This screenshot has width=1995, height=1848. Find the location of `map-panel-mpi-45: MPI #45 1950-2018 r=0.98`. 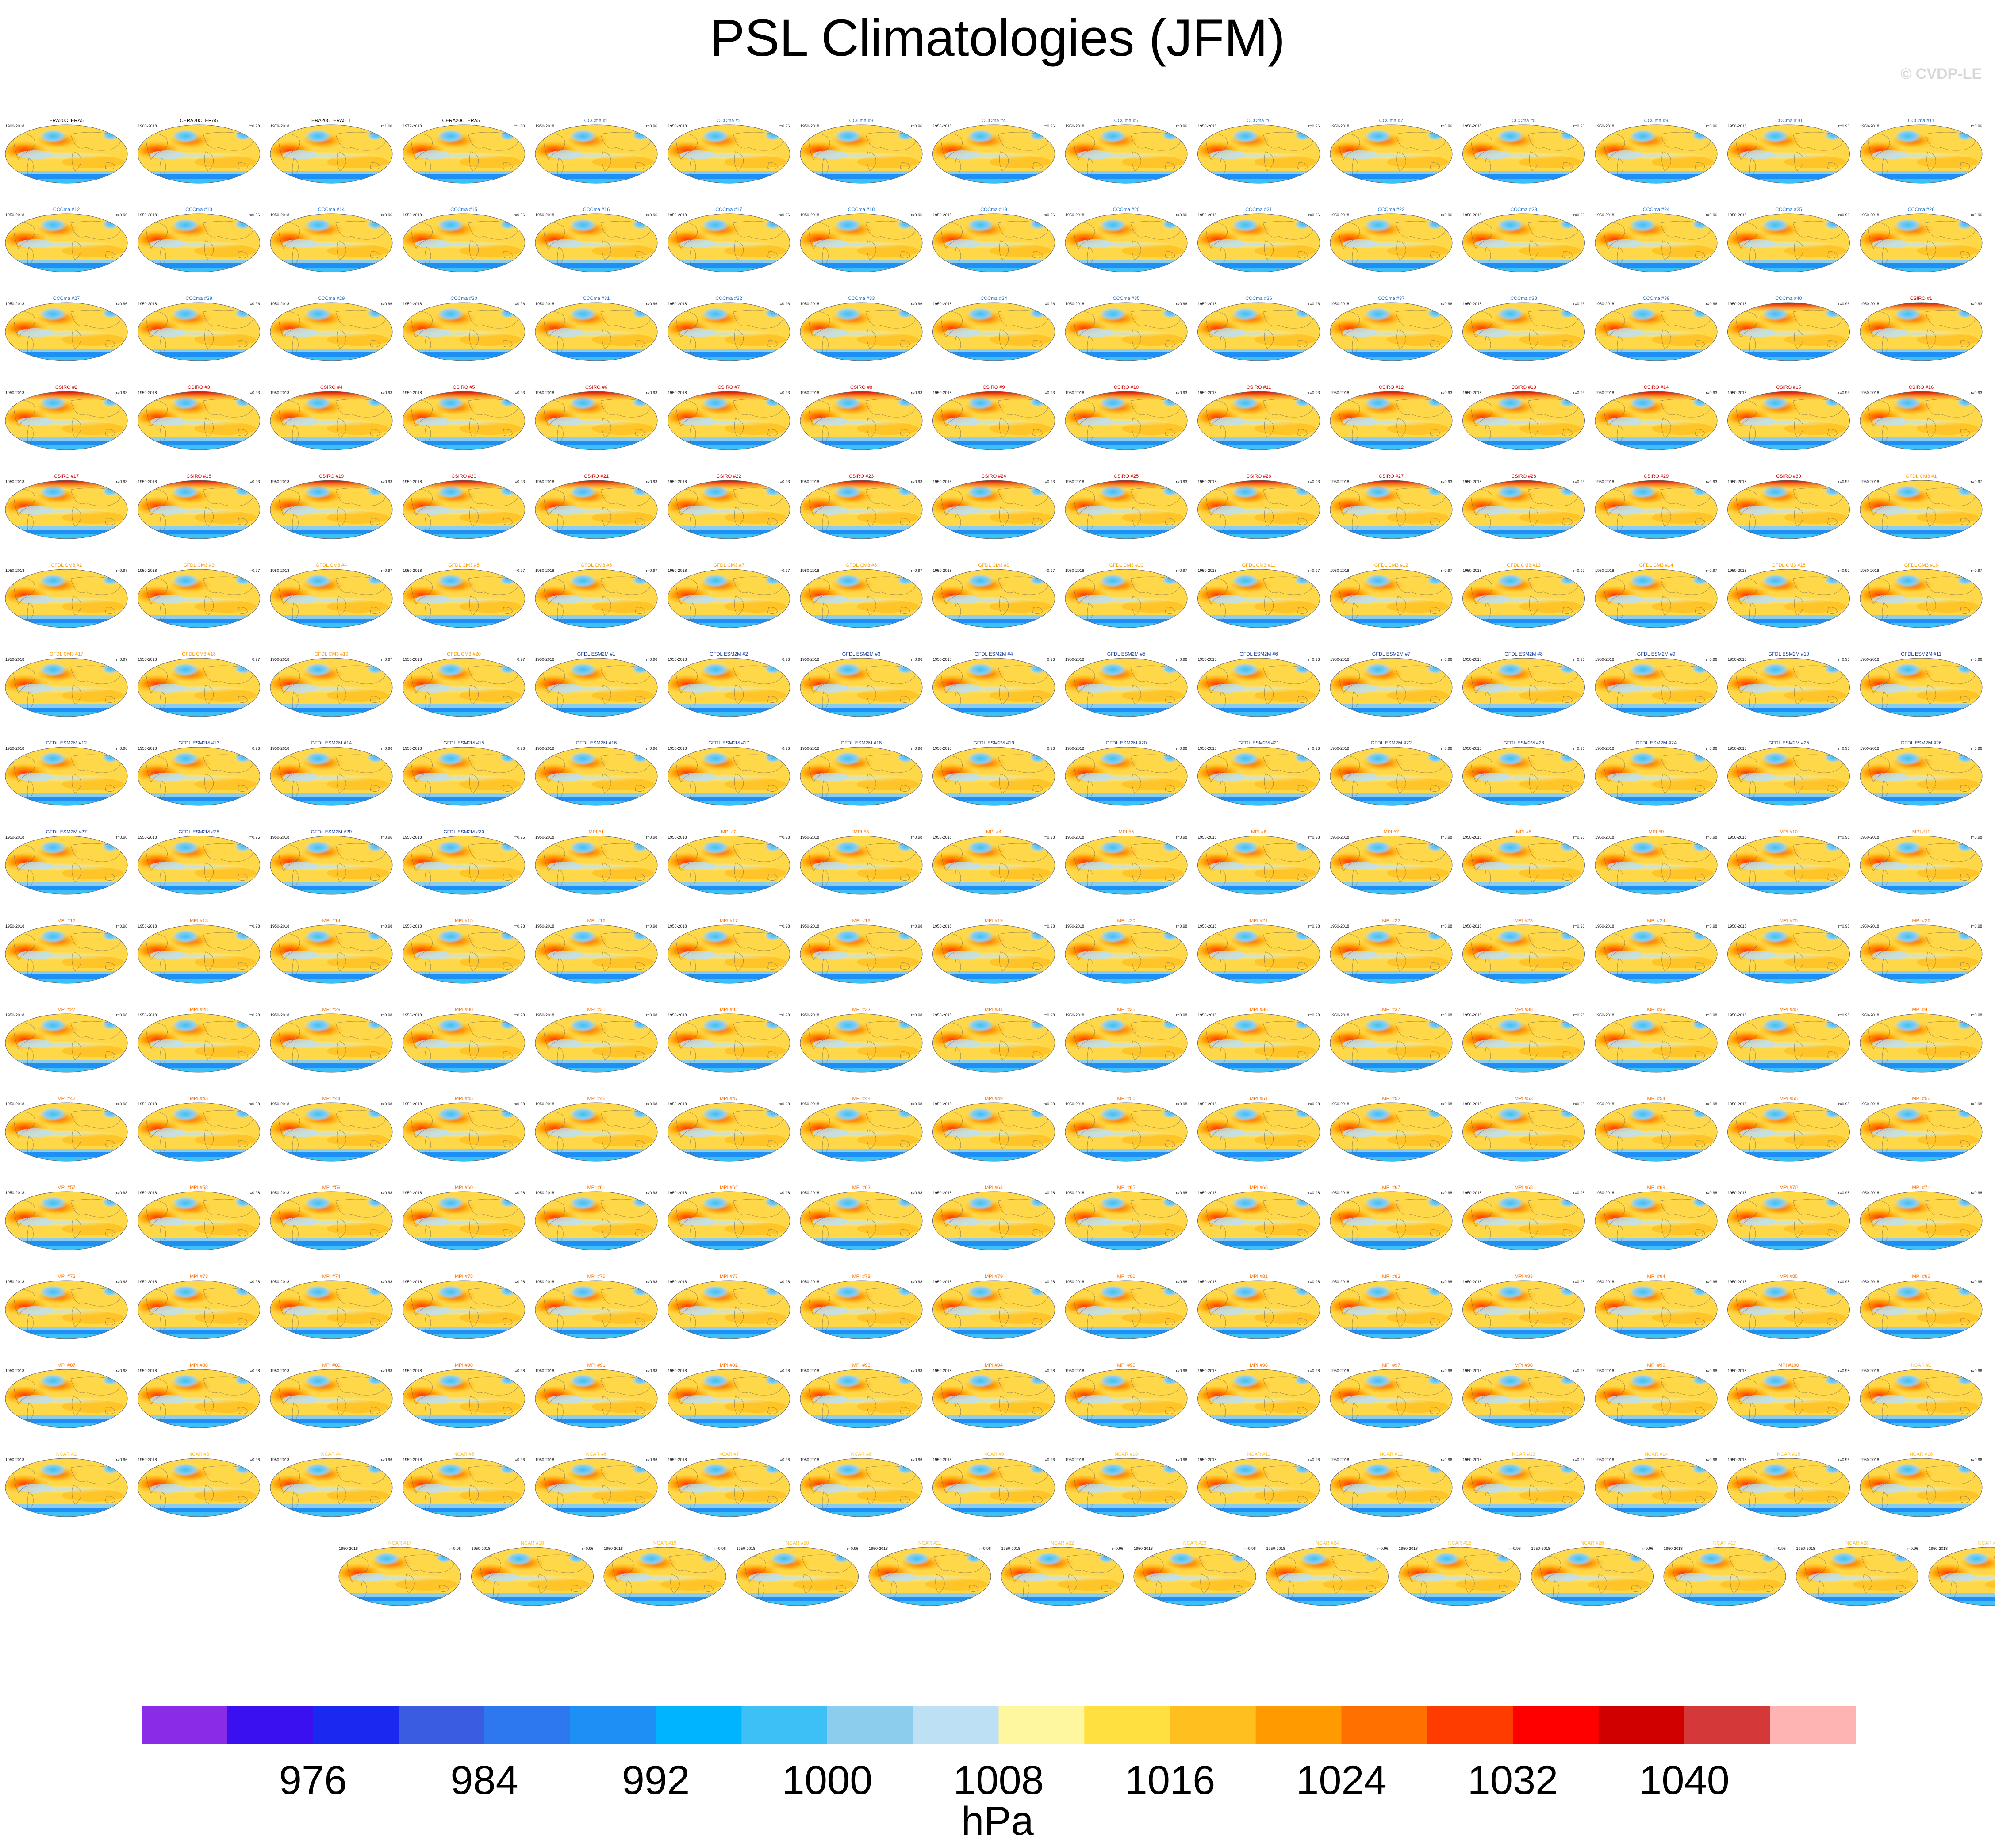

map-panel-mpi-45: MPI #45 1950-2018 r=0.98 is located at coordinates (464, 1129).